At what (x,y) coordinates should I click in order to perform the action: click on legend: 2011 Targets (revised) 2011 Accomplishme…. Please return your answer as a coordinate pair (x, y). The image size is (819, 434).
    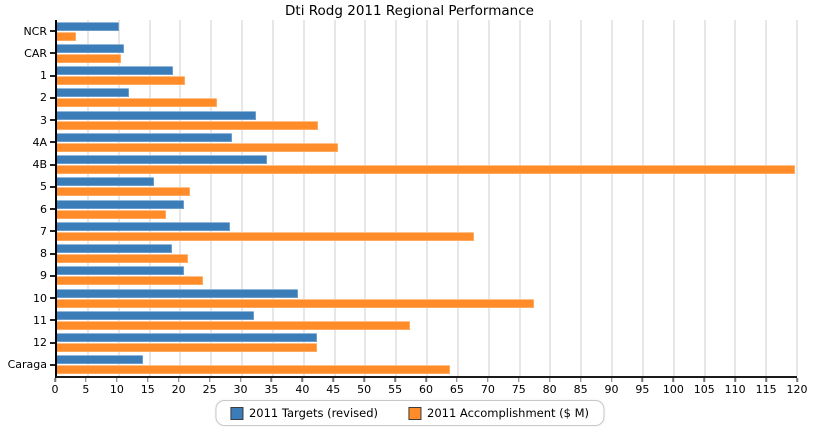
    Looking at the image, I should click on (409, 413).